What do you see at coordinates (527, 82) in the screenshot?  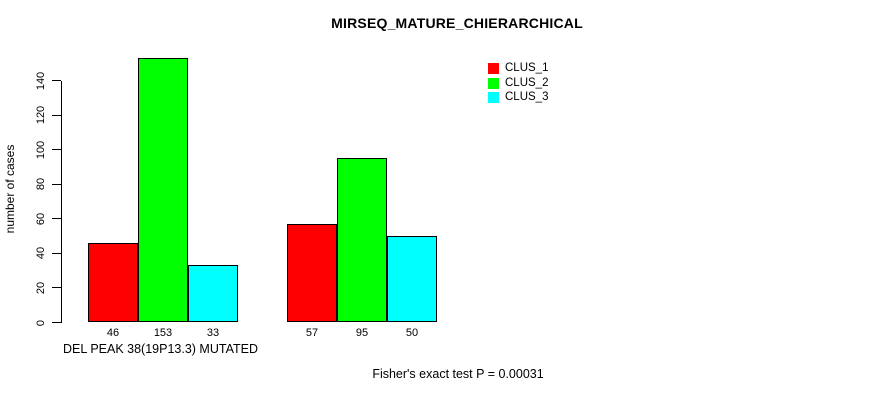 I see `legend-label: CLUS_2` at bounding box center [527, 82].